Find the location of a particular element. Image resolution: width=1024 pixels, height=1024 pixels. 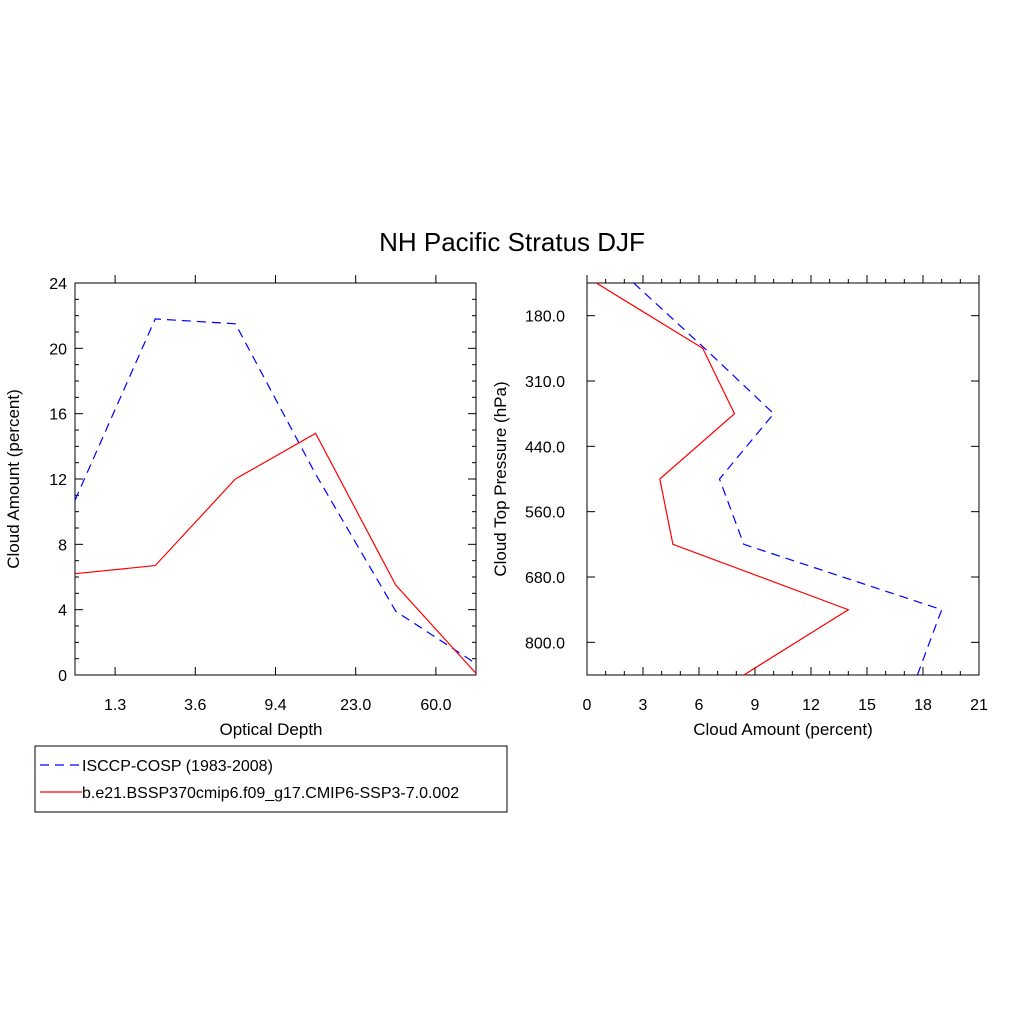

left-xtick-label: 60.0 is located at coordinates (435, 705).